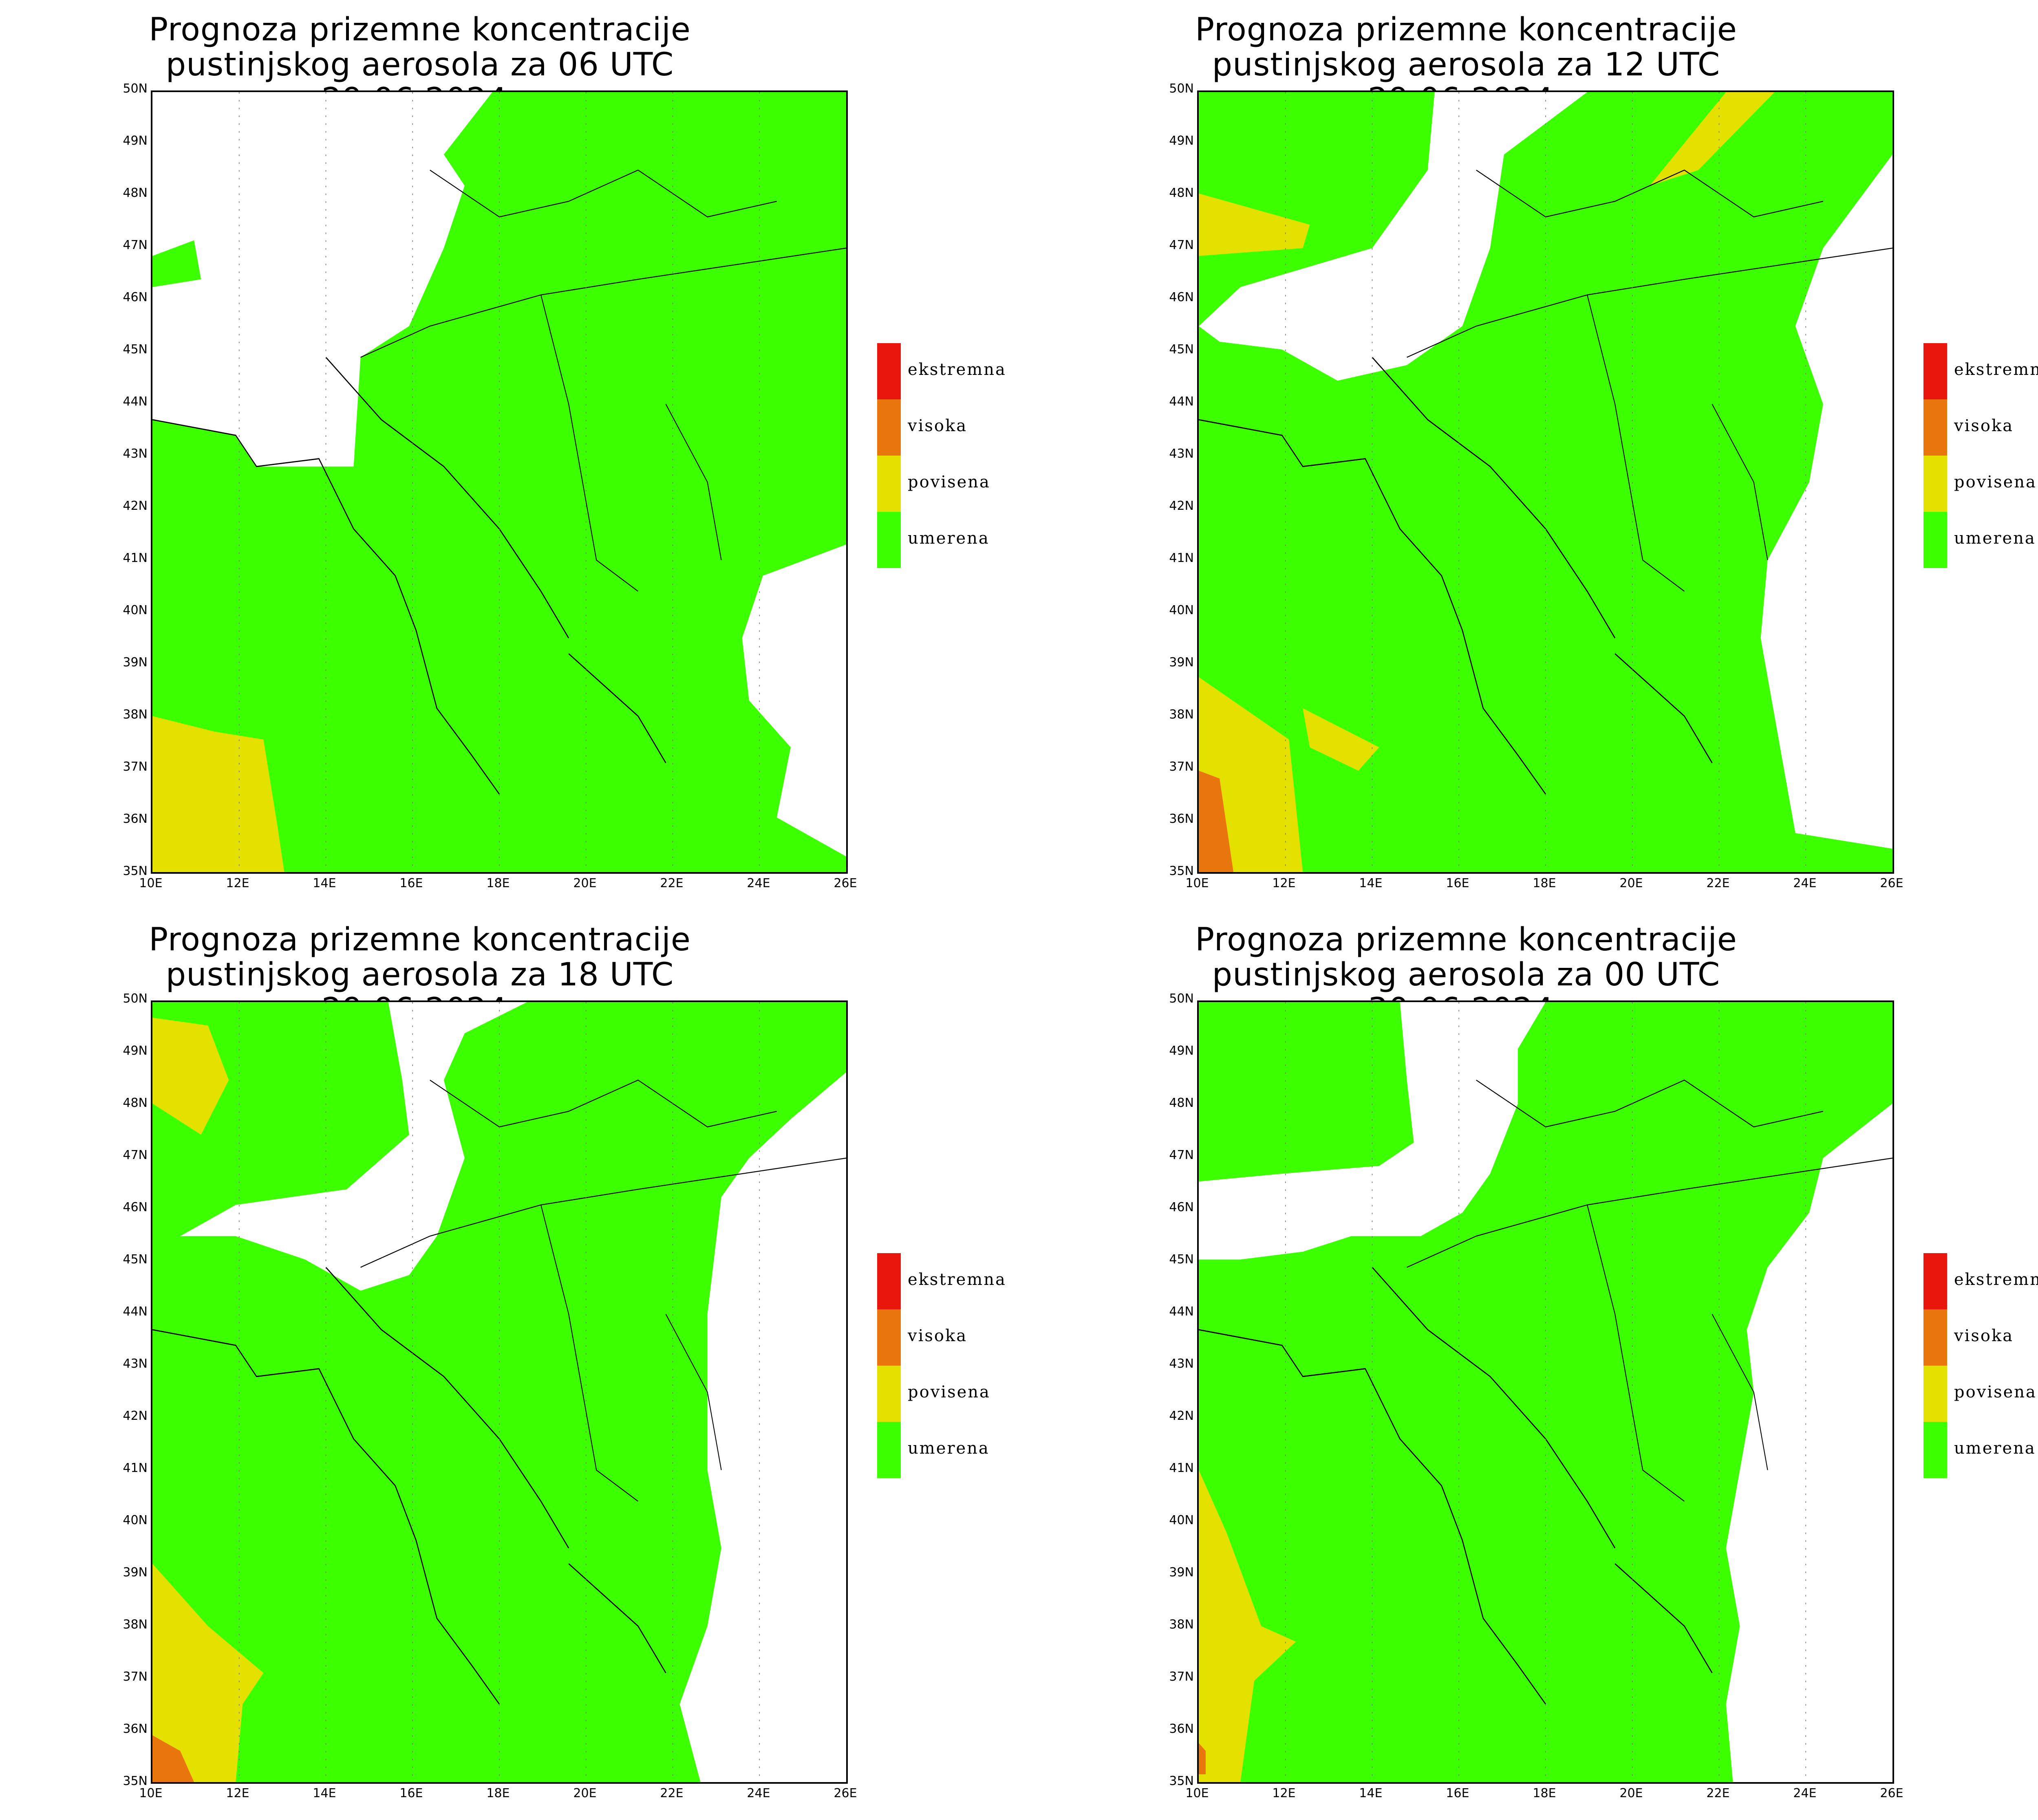  What do you see at coordinates (1458, 1793) in the screenshot?
I see `lon-label: 16E` at bounding box center [1458, 1793].